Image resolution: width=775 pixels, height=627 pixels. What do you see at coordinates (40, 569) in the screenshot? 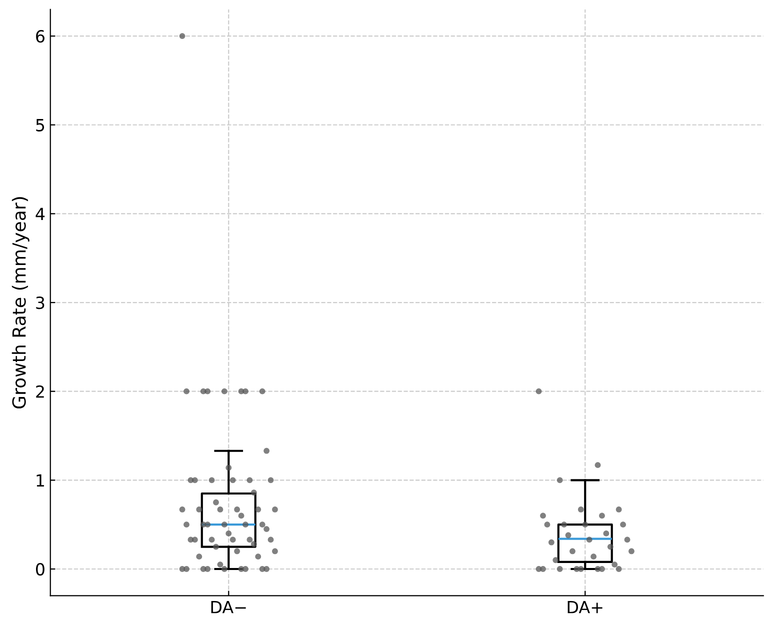
I see `y-tick-label: 0` at bounding box center [40, 569].